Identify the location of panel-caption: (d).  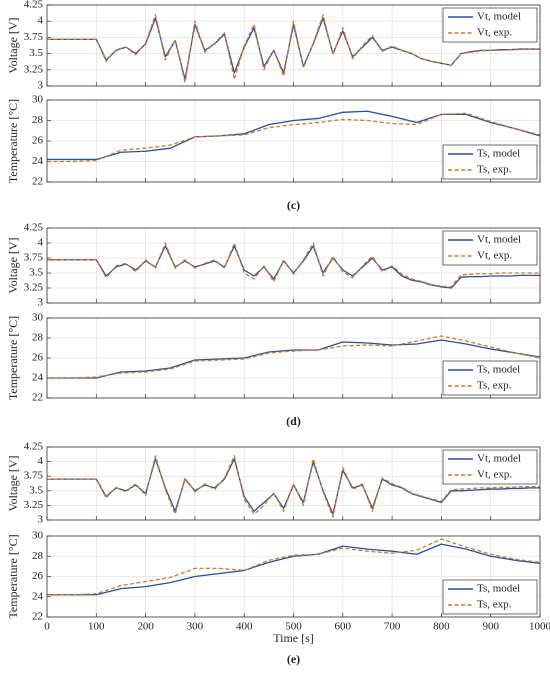
(293, 421).